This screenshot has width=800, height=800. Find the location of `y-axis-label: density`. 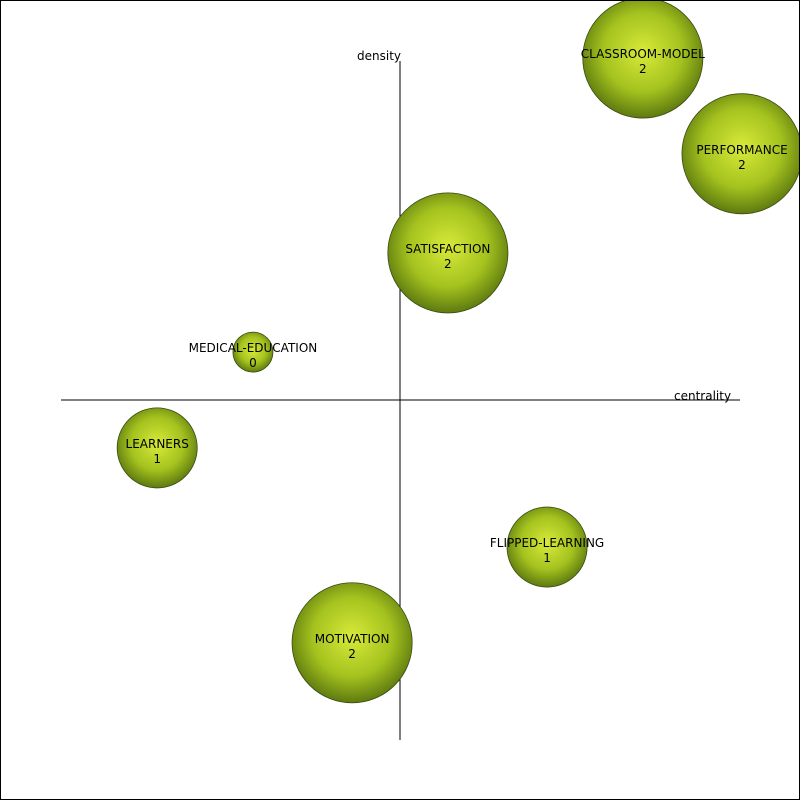

y-axis-label: density is located at coordinates (379, 56).